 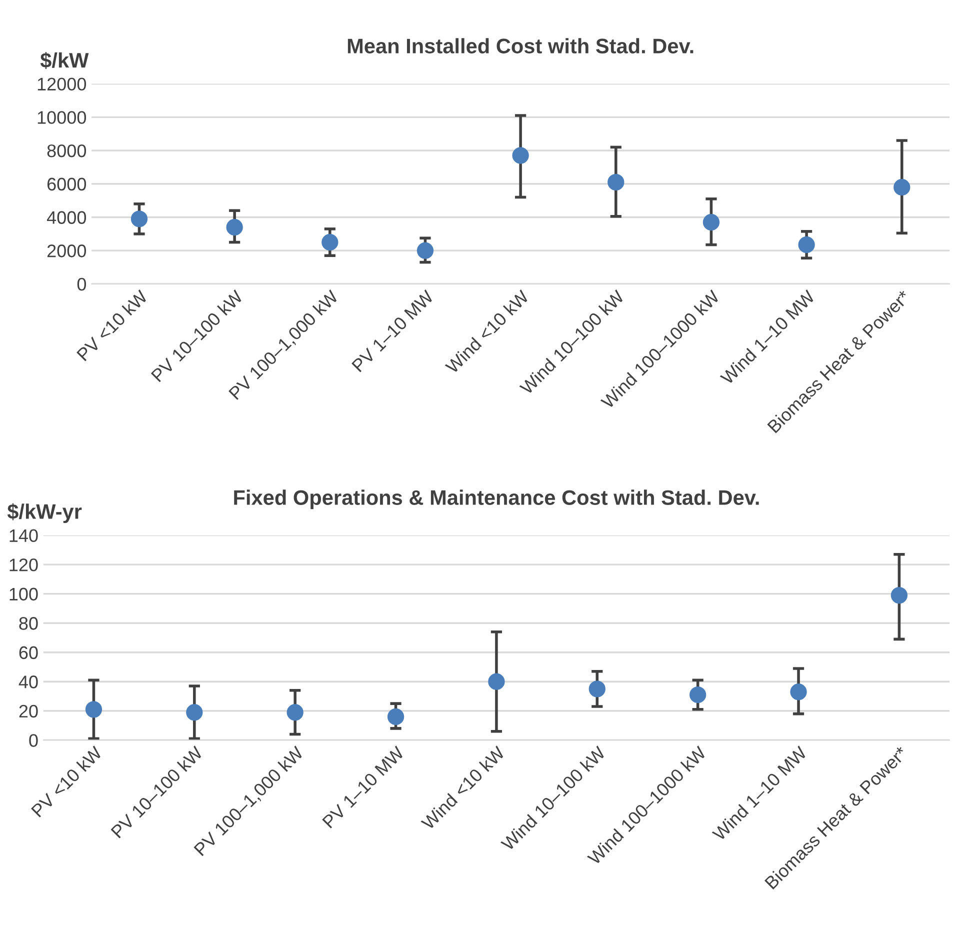 I want to click on y-tick-label: 100, so click(x=24, y=594).